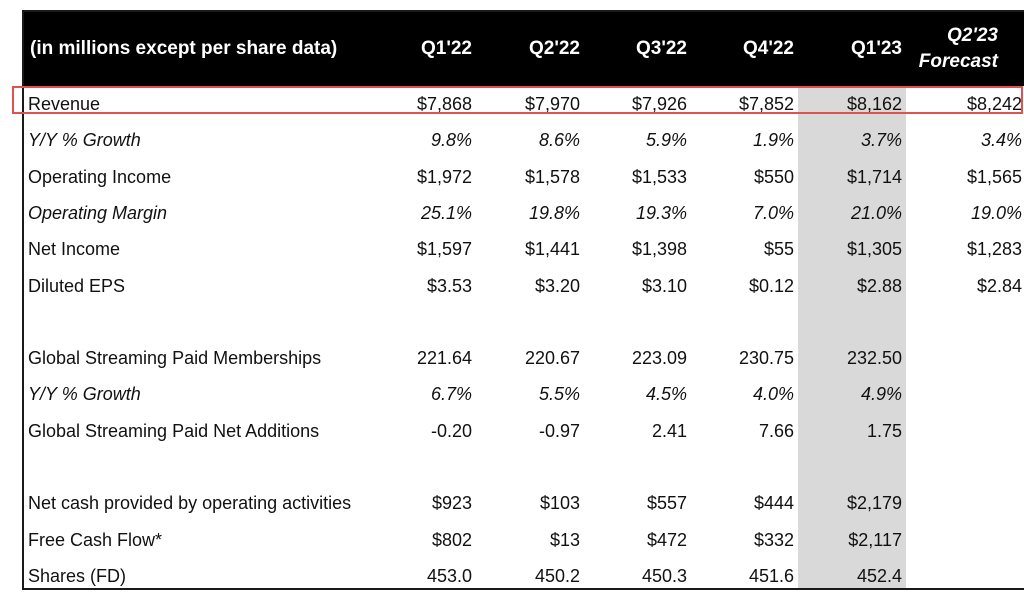 This screenshot has height=597, width=1024. Describe the element at coordinates (664, 575) in the screenshot. I see `cell-q3-22: 450.3` at that location.